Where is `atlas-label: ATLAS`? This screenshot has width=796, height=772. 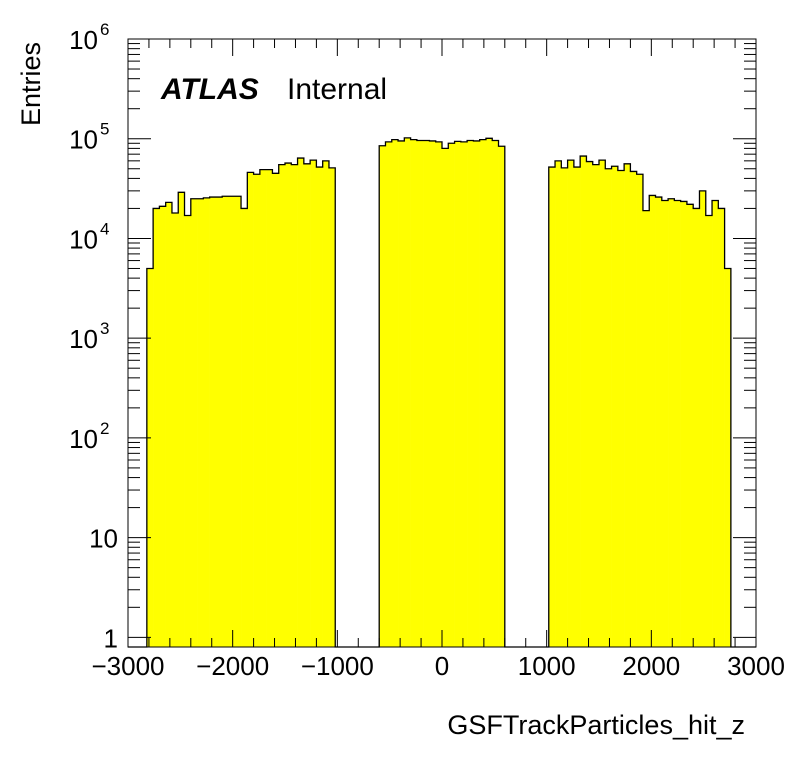
atlas-label: ATLAS is located at coordinates (209, 89).